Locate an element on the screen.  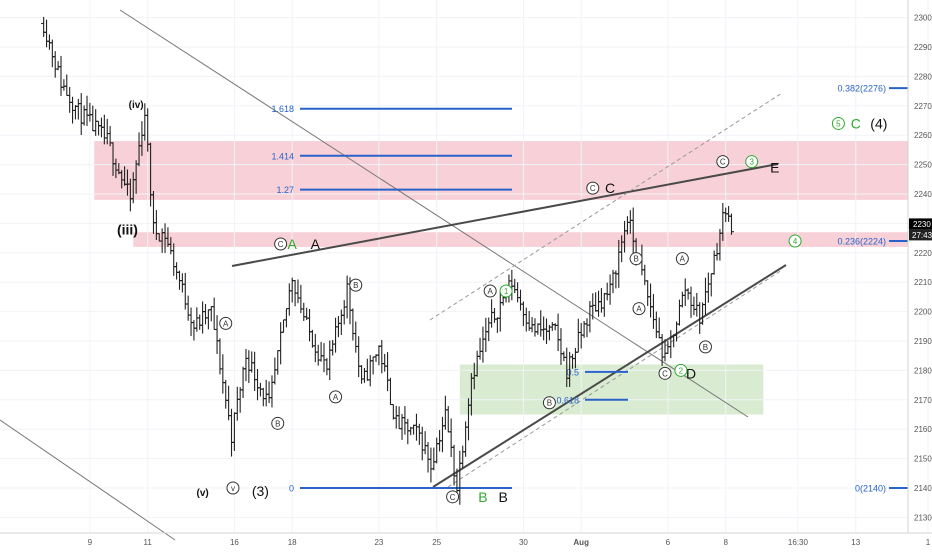
channel-line-lower-left is located at coordinates (88, 480).